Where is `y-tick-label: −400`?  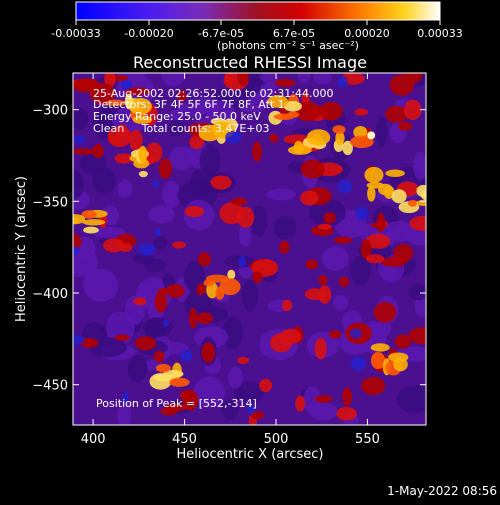
y-tick-label: −400 is located at coordinates (50, 294).